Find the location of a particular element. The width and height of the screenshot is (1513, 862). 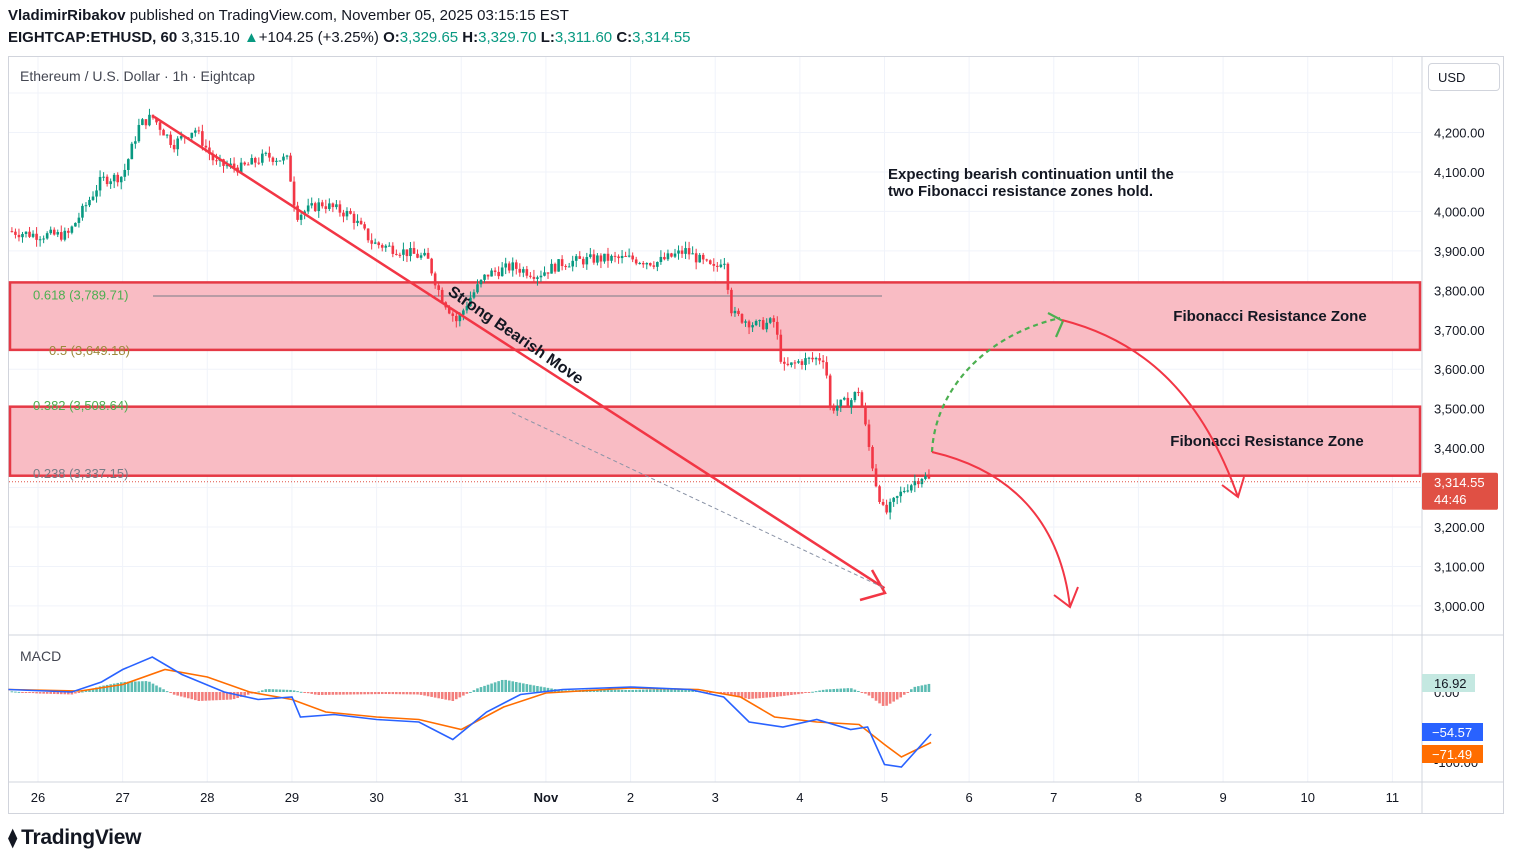

change-value: +104.25 (+3.25%) is located at coordinates (318, 37).